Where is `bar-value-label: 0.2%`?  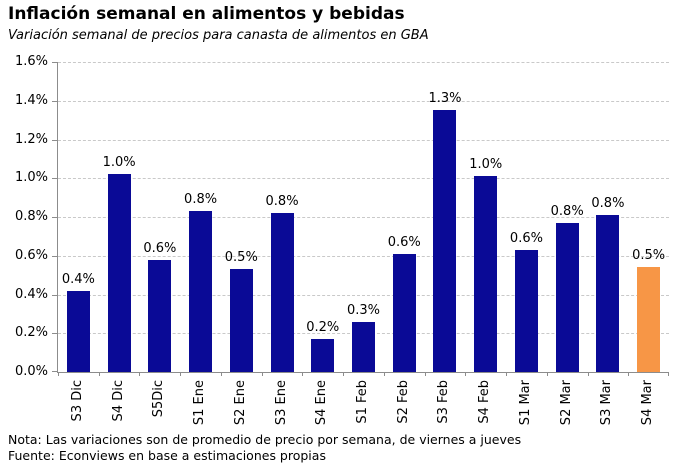 bar-value-label: 0.2% is located at coordinates (323, 328).